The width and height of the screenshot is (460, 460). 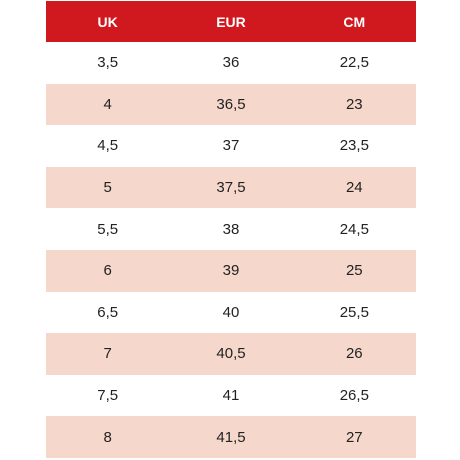 I want to click on table-row: 7,5 41 26,5, so click(x=231, y=395).